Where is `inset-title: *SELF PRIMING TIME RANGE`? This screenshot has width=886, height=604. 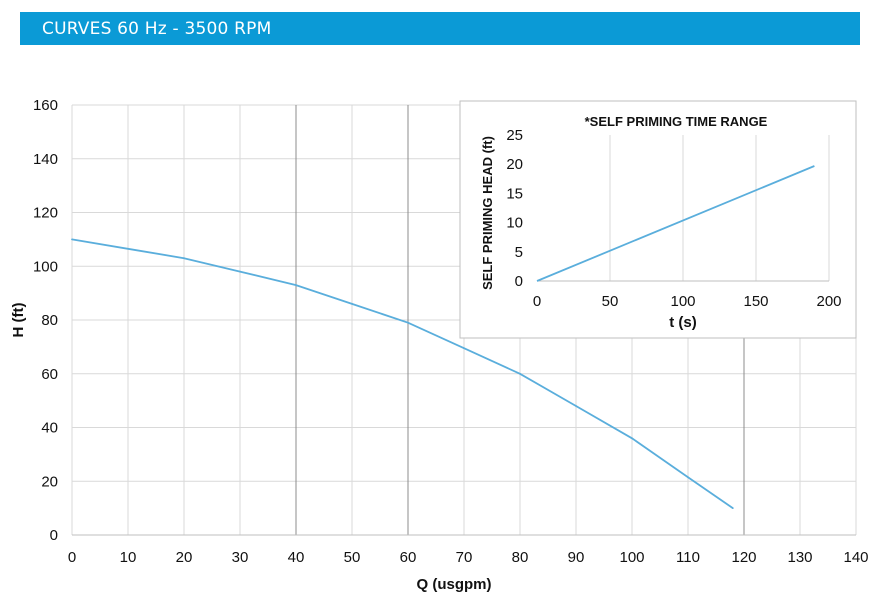
inset-title: *SELF PRIMING TIME RANGE is located at coordinates (676, 121).